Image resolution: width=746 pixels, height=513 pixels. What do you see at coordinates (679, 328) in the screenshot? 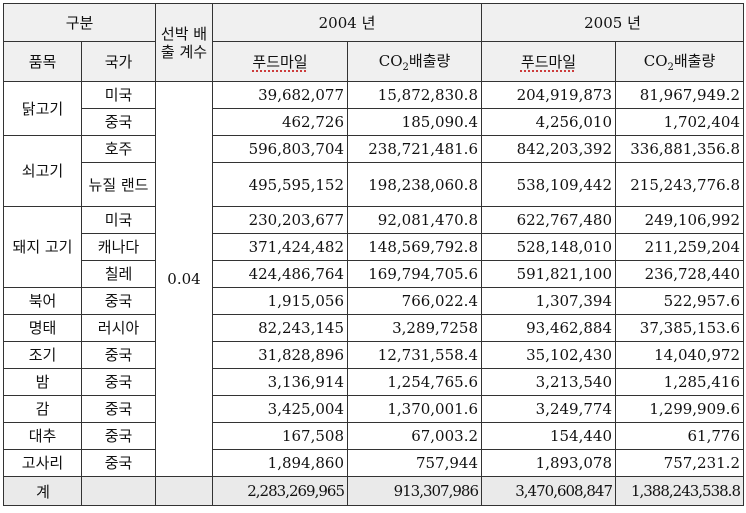
I see `co2-2005-cell: 37,385,153.6` at bounding box center [679, 328].